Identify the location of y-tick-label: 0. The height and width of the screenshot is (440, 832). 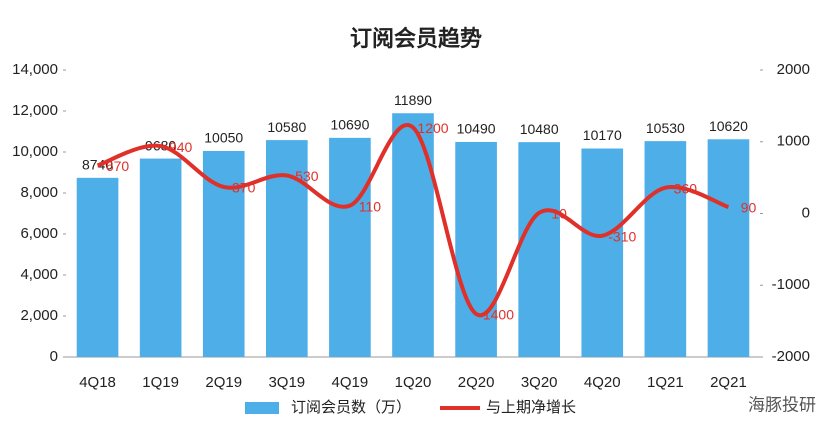
(54, 356).